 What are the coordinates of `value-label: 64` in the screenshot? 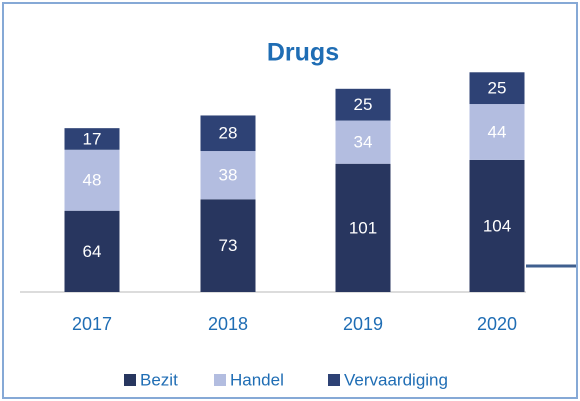 It's located at (92, 251).